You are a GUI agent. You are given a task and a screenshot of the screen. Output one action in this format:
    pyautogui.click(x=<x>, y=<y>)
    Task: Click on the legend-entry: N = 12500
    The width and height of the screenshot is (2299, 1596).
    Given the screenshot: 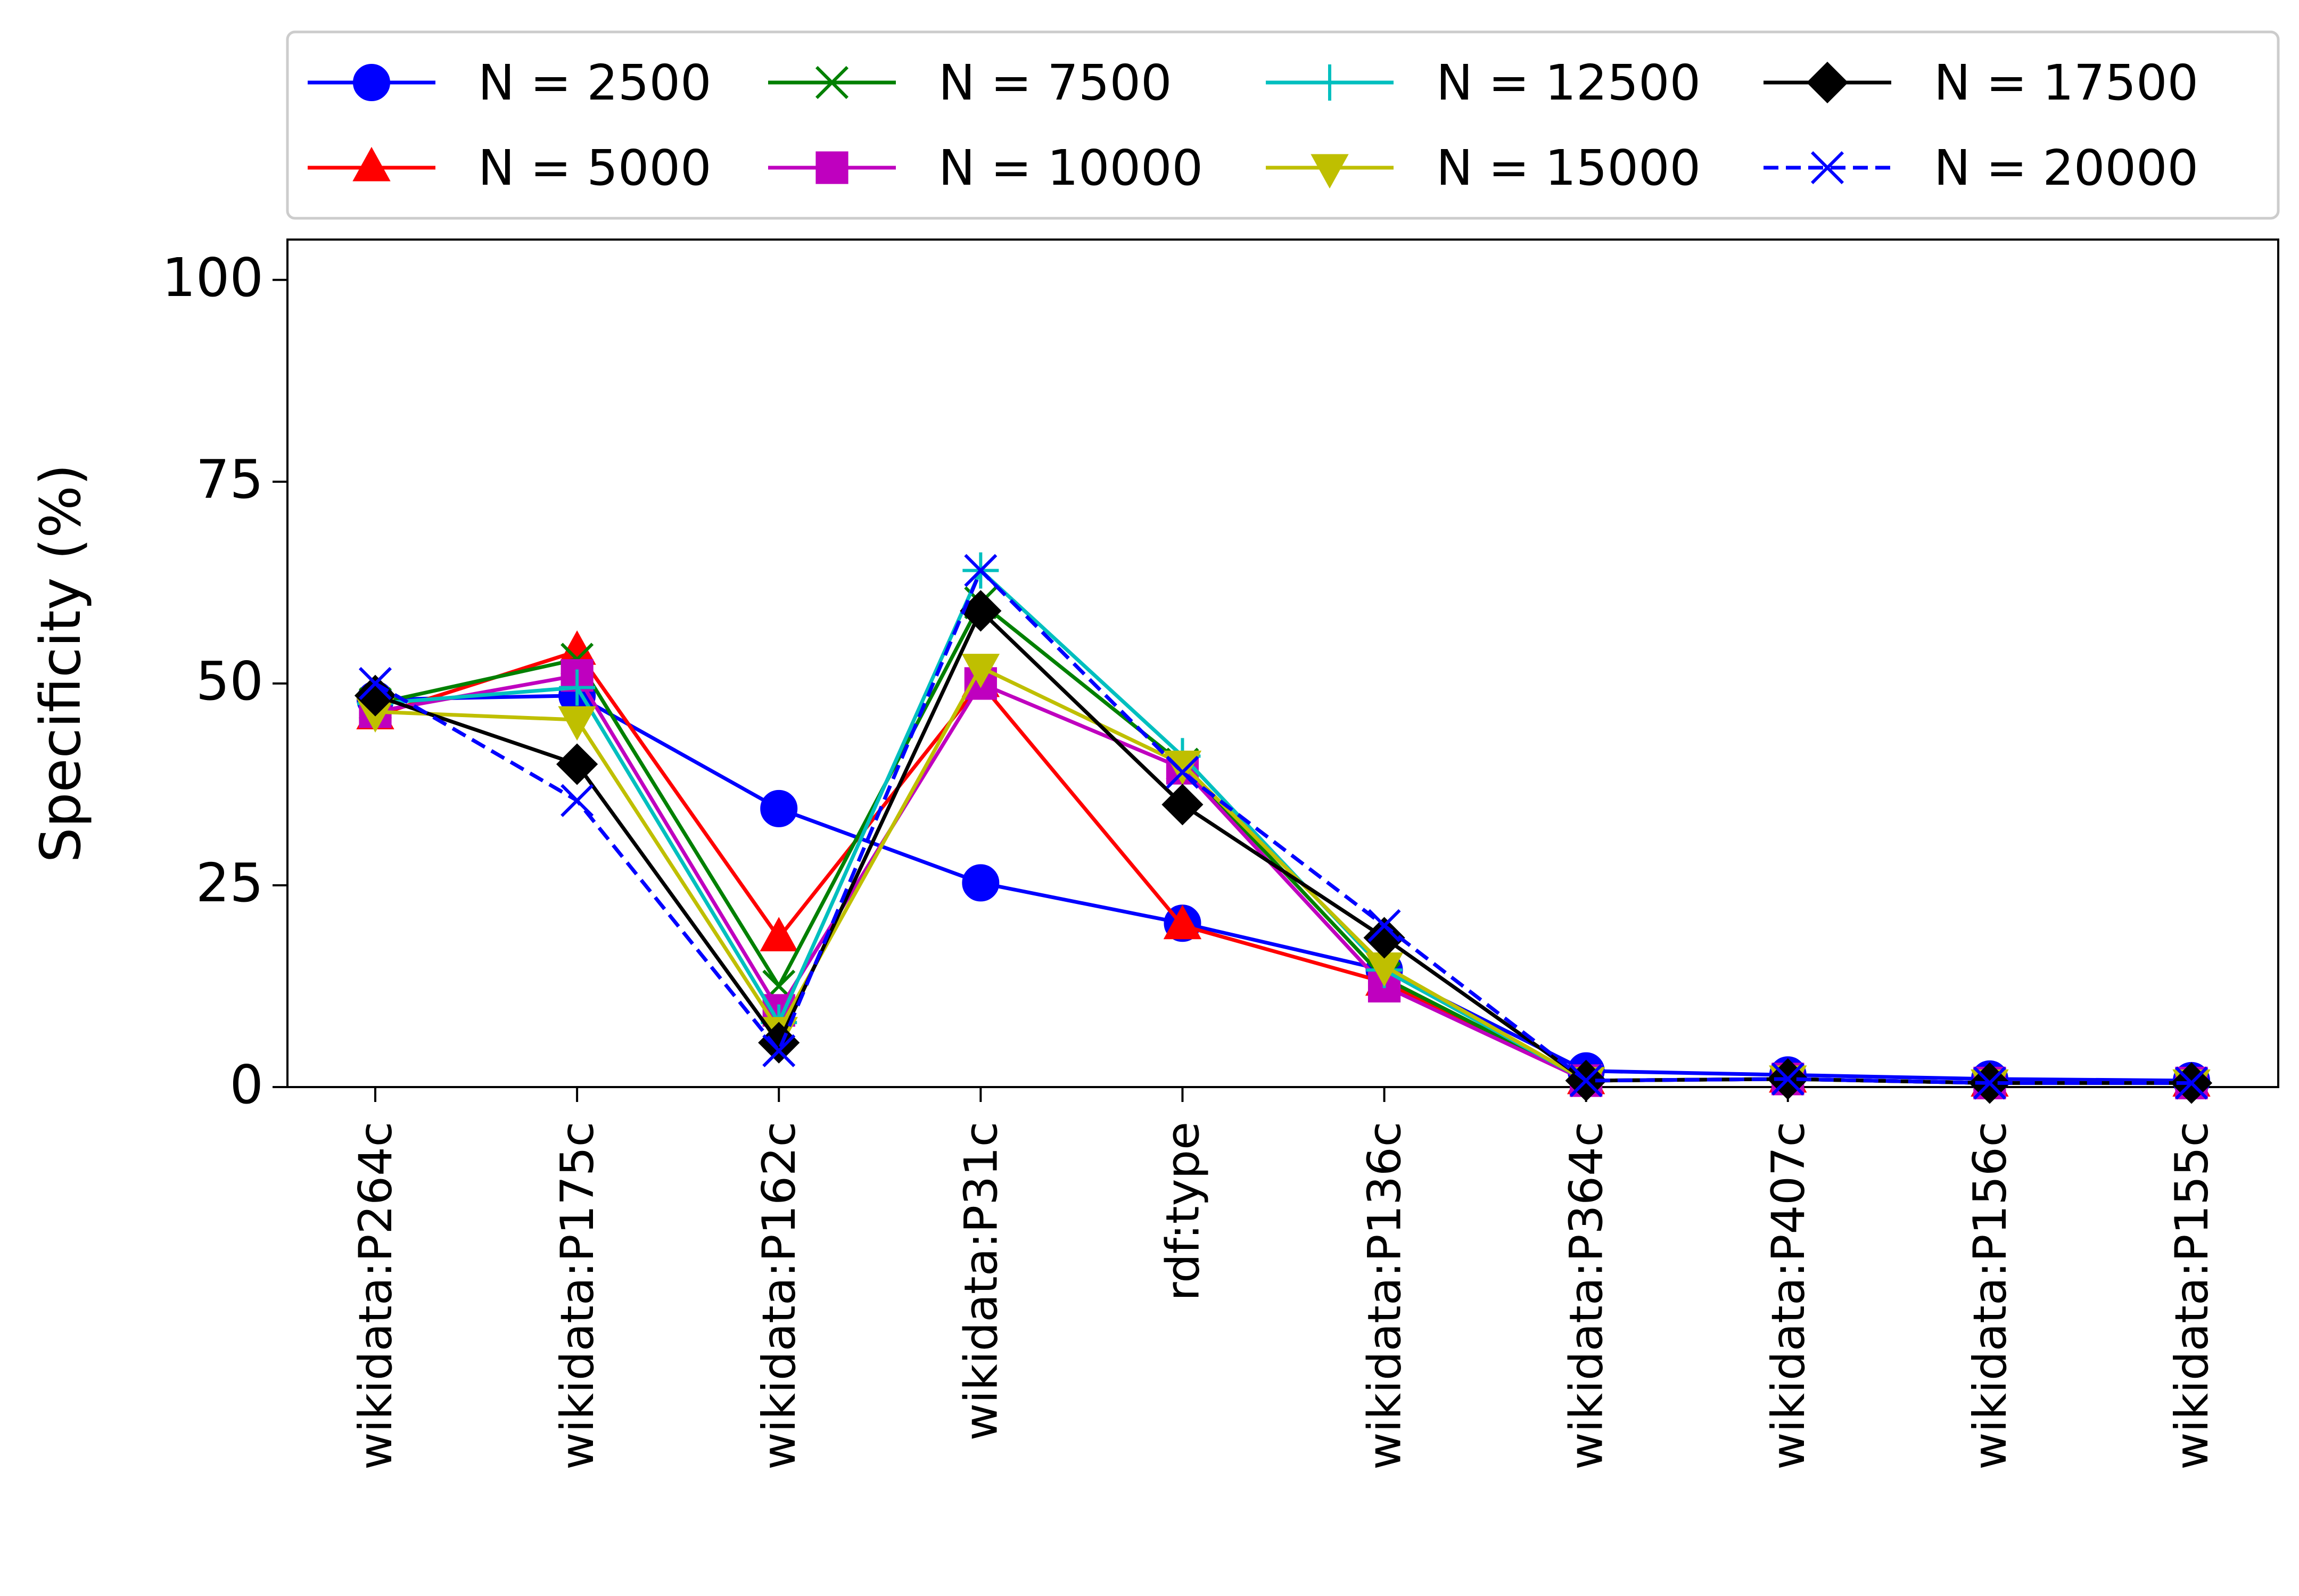 What is the action you would take?
    pyautogui.click(x=1483, y=83)
    